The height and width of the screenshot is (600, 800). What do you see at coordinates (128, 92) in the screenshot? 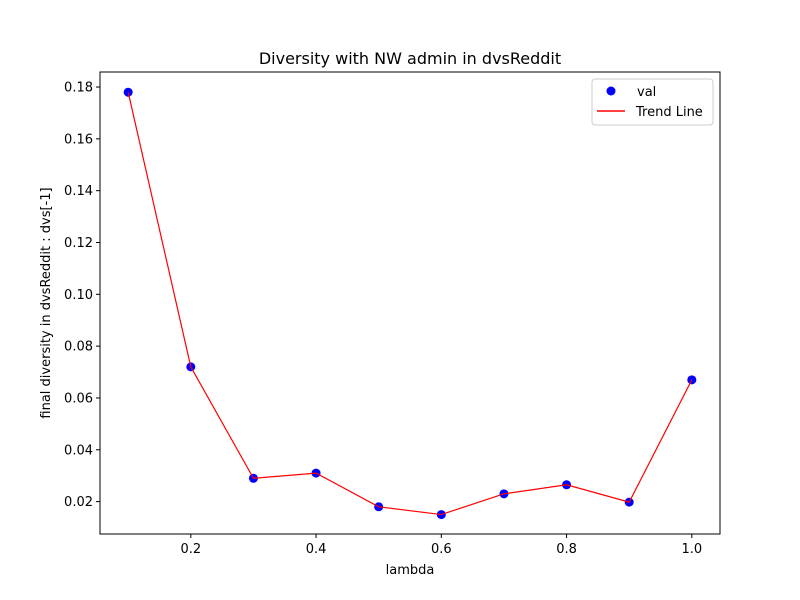
I see `data-point-val` at bounding box center [128, 92].